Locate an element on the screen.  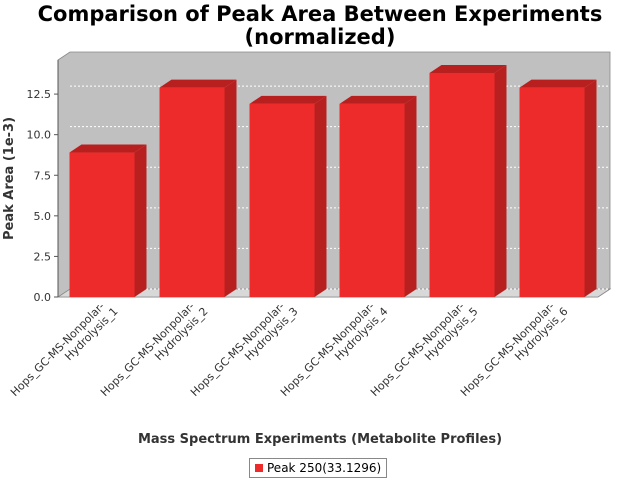
y-axis-label: Peak Area (1e-3) is located at coordinates (9, 178).